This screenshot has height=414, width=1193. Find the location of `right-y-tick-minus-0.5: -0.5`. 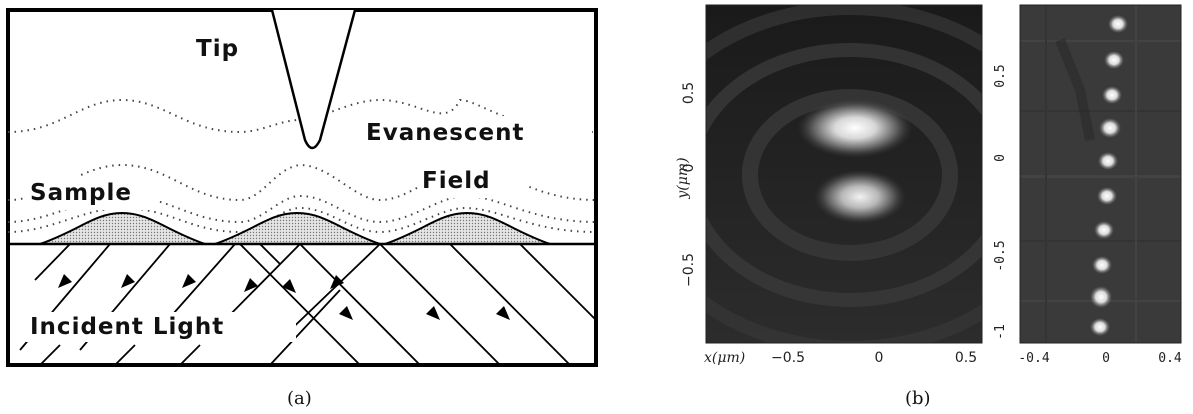

right-y-tick-minus-0.5: -0.5 is located at coordinates (1000, 255).